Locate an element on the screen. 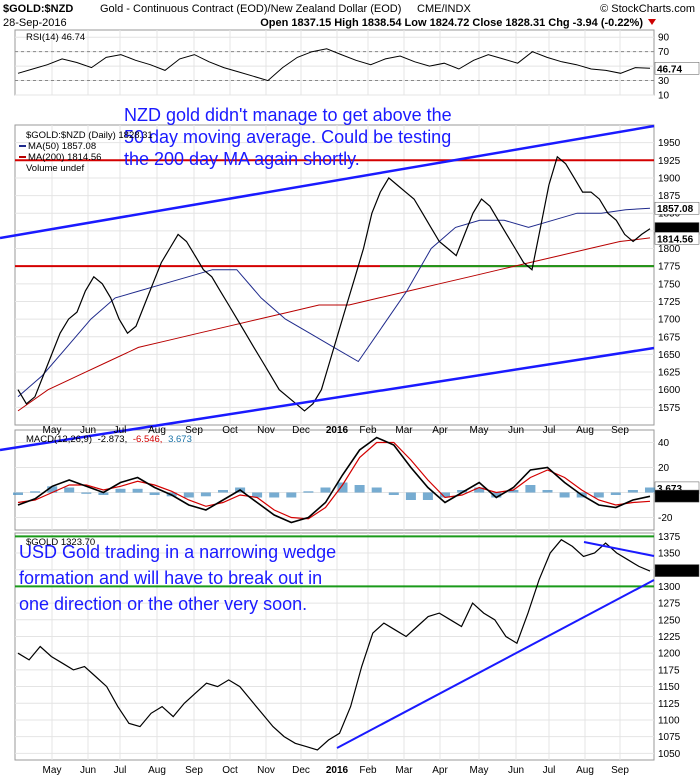 The image size is (700, 780). y-tick-label: 1900 is located at coordinates (669, 178).